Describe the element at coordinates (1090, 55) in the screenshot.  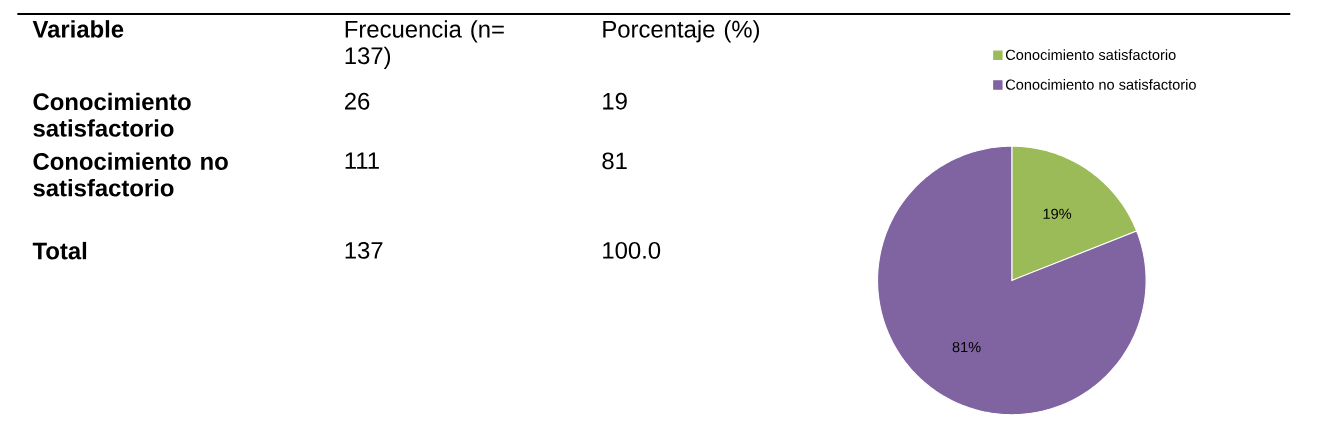
I see `legend-label: Conocimiento satisfactorio` at that location.